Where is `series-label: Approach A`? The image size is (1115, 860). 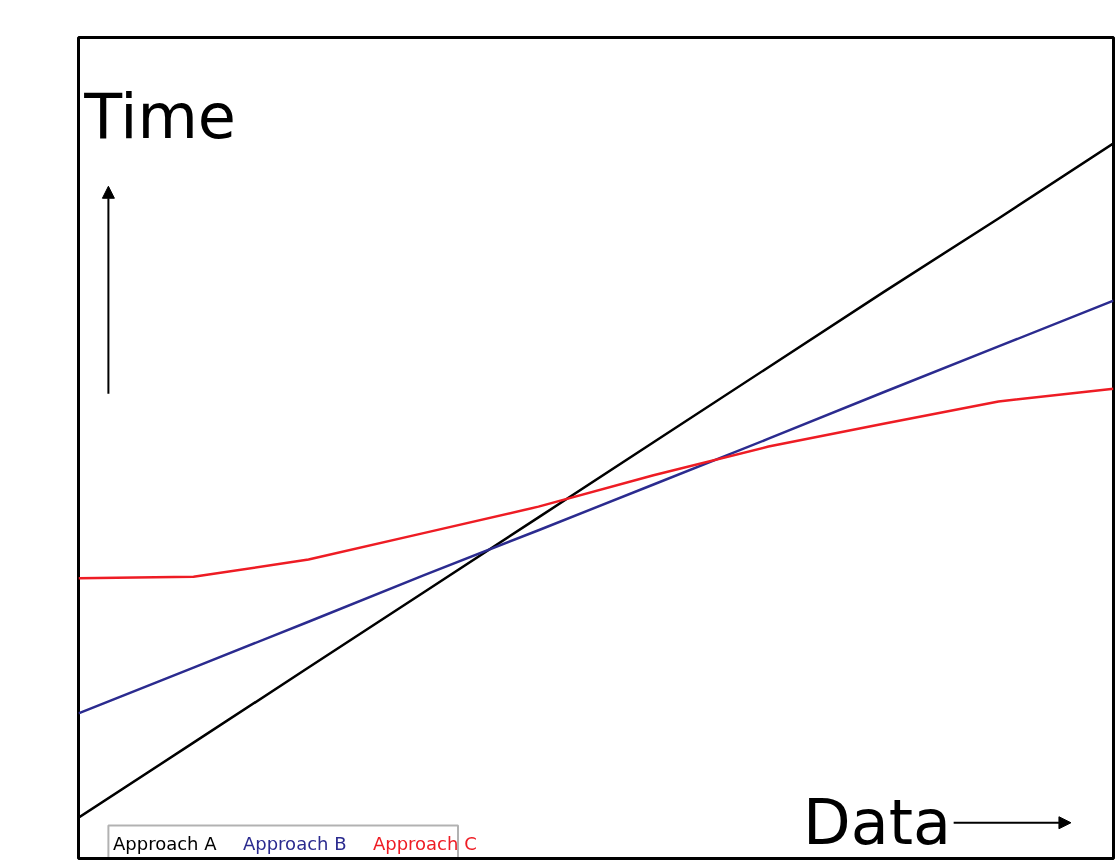 series-label: Approach A is located at coordinates (165, 844).